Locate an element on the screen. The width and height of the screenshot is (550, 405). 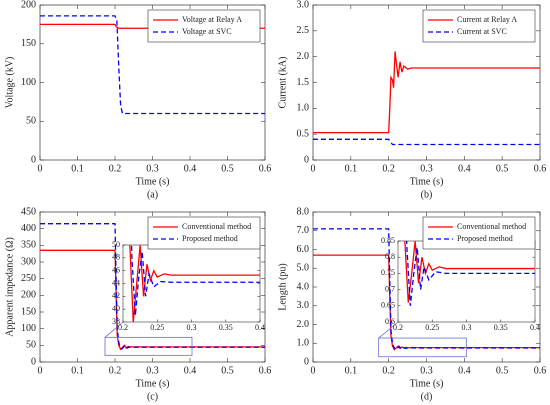
y-tick-label: 0.85 is located at coordinates (388, 240).